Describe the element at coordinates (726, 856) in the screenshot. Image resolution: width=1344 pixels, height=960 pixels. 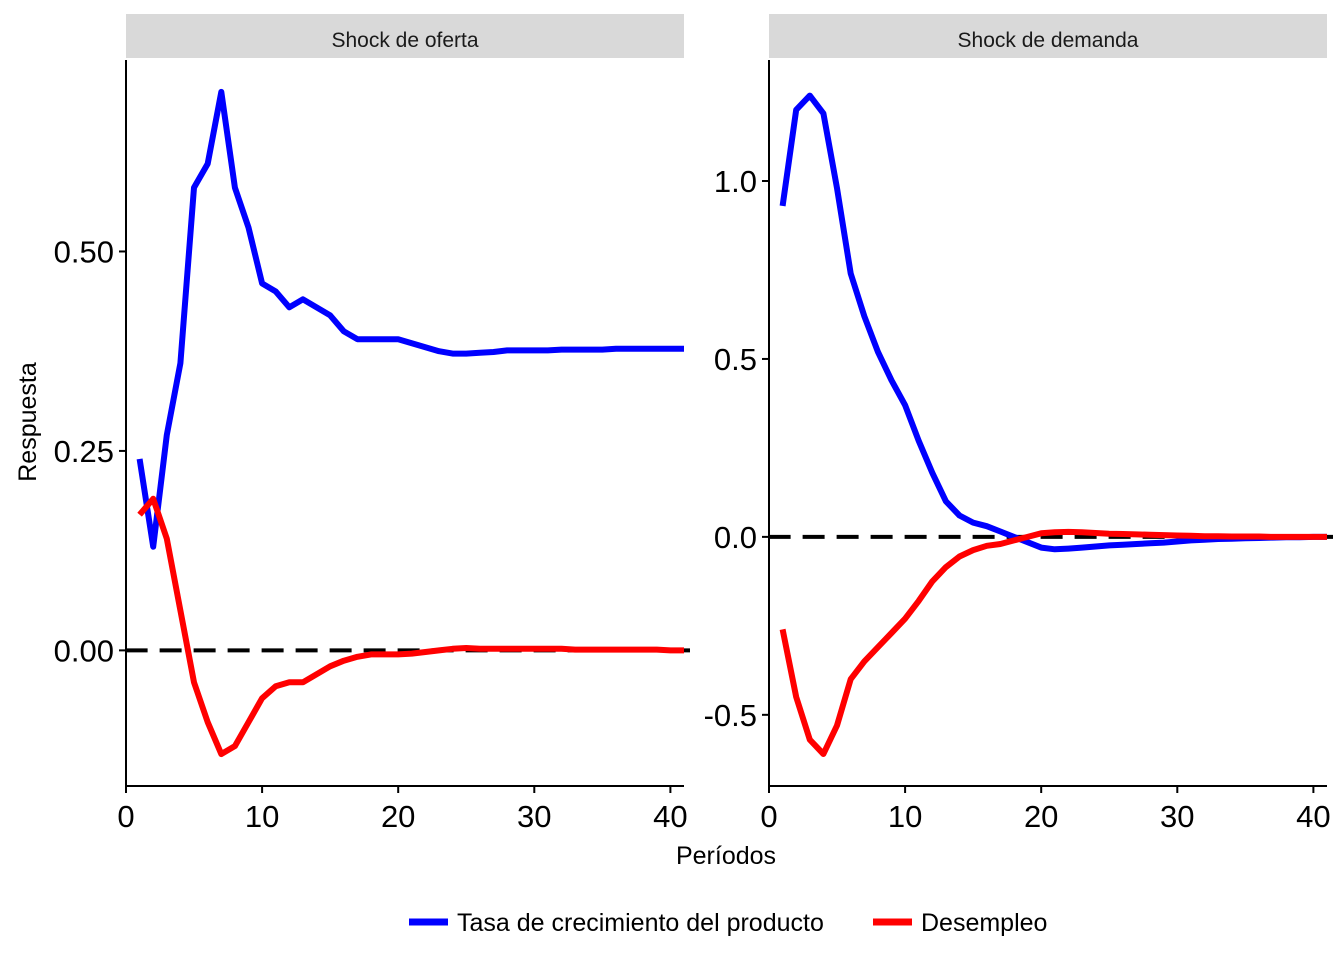
I see `x-axis-title: Períodos` at that location.